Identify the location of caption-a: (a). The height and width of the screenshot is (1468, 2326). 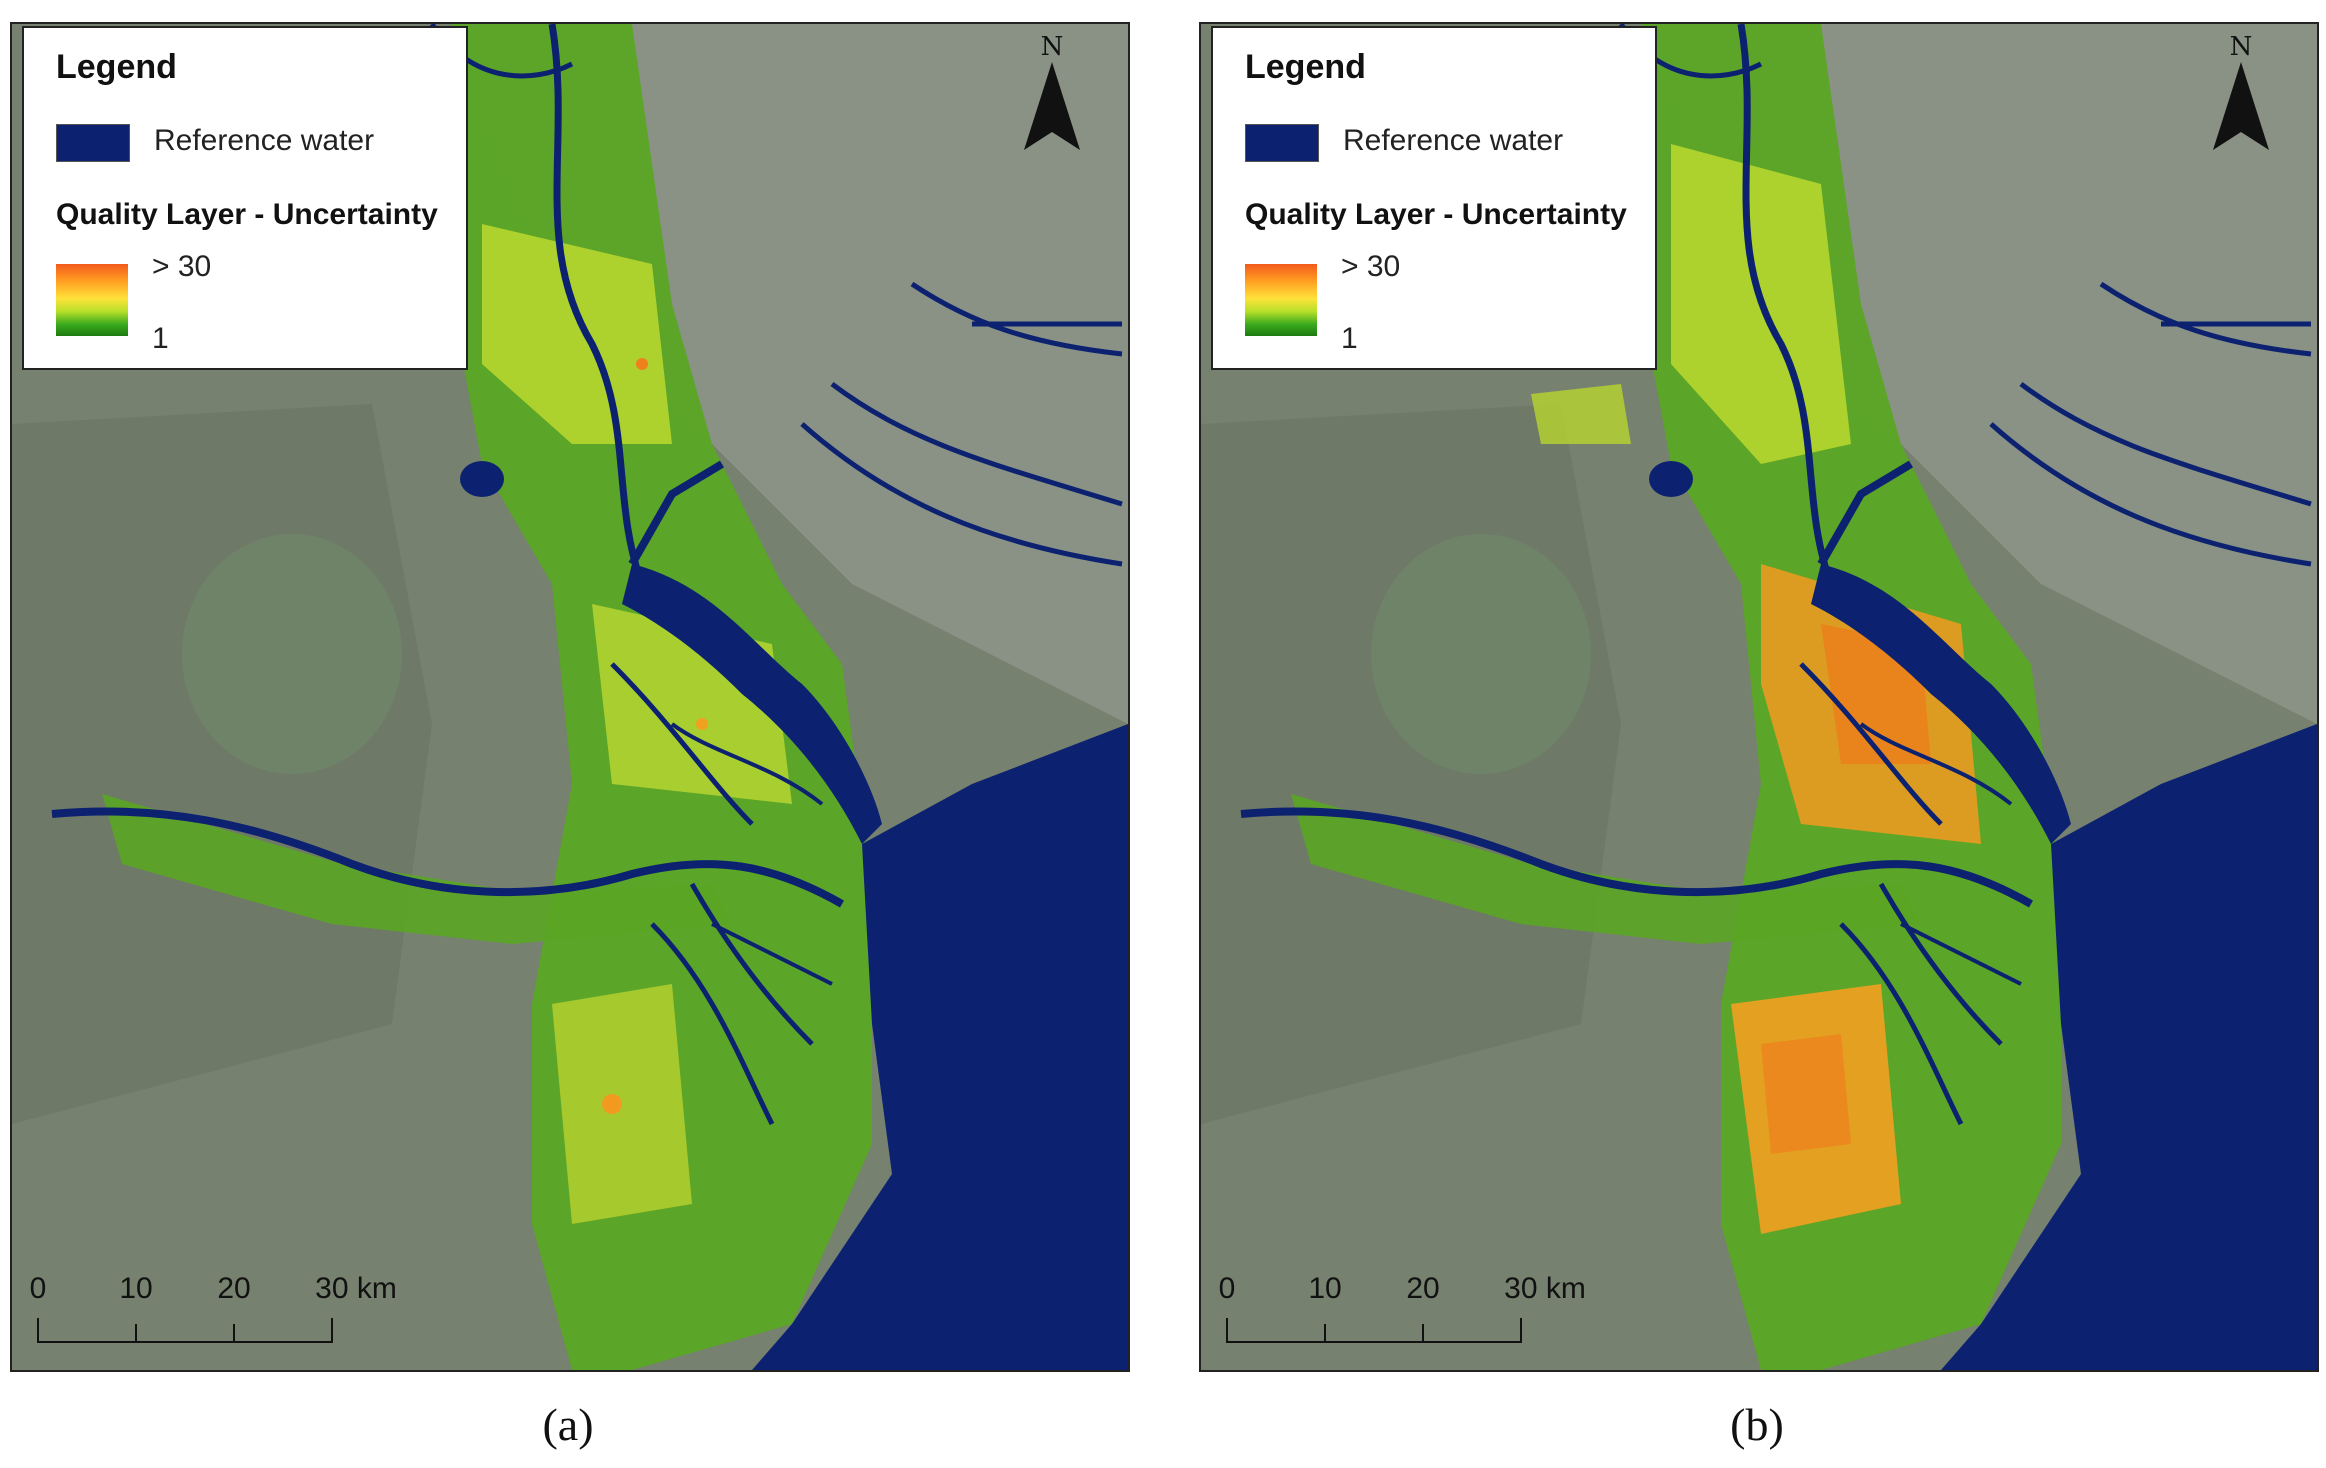
(568, 1424).